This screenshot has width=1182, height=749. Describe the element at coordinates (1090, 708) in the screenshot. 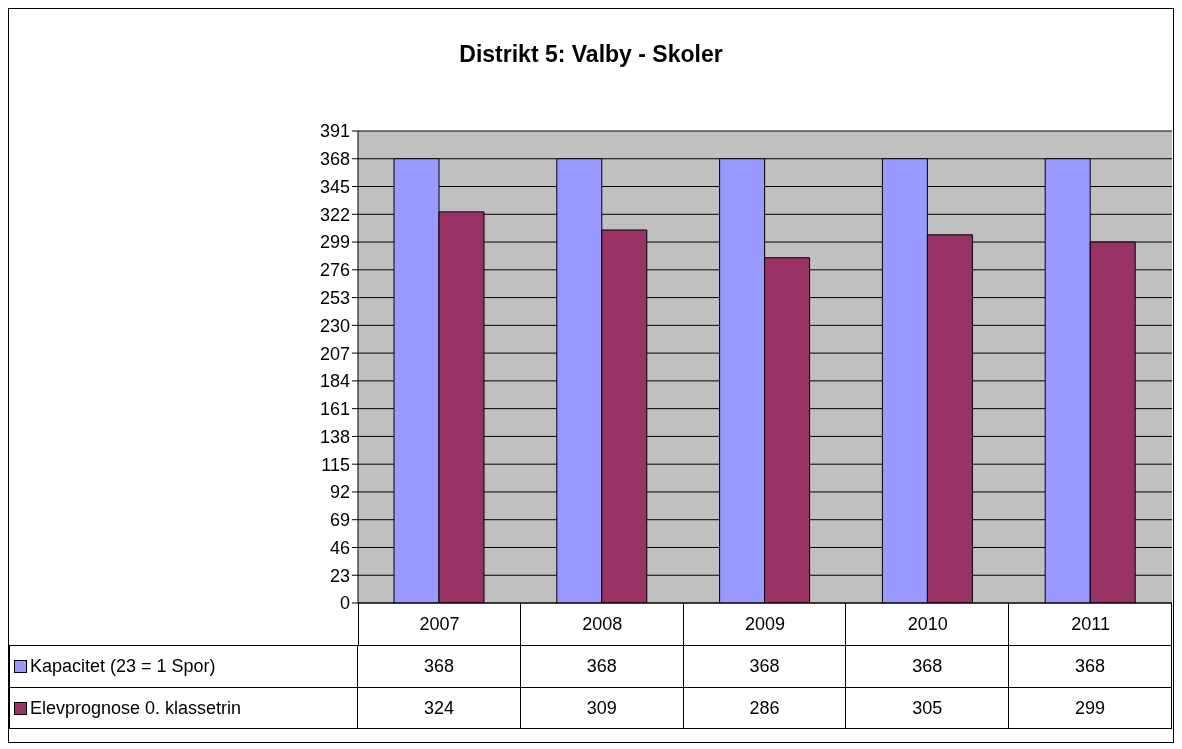

I see `data-label: 299` at that location.